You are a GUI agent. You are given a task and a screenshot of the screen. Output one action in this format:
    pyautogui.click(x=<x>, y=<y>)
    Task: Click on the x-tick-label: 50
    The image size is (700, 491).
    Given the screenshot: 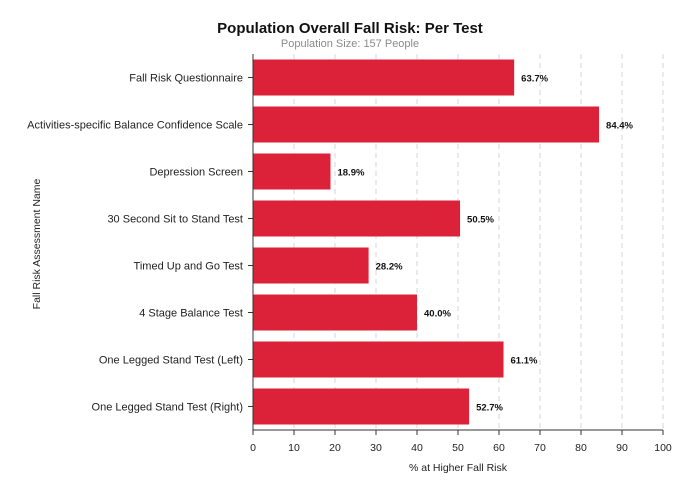 What is the action you would take?
    pyautogui.click(x=458, y=448)
    